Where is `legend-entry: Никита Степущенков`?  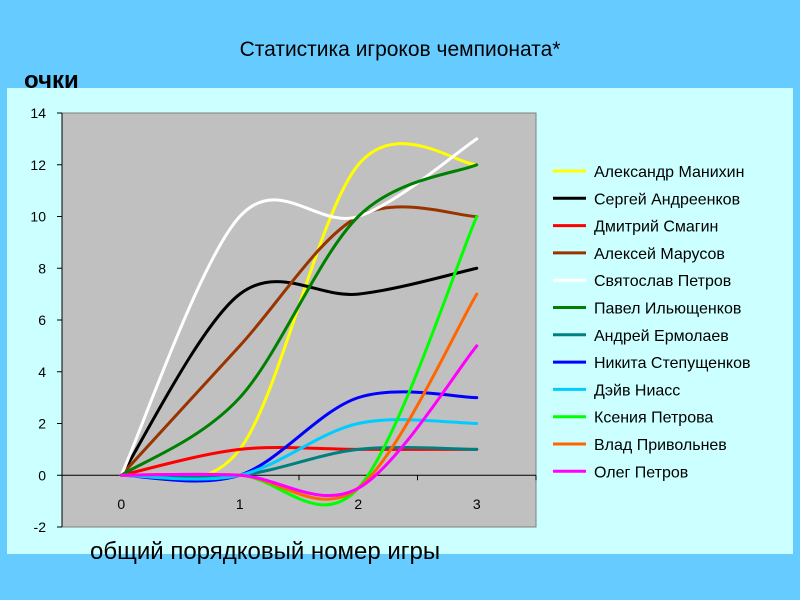
legend-entry: Никита Степущенков is located at coordinates (672, 363).